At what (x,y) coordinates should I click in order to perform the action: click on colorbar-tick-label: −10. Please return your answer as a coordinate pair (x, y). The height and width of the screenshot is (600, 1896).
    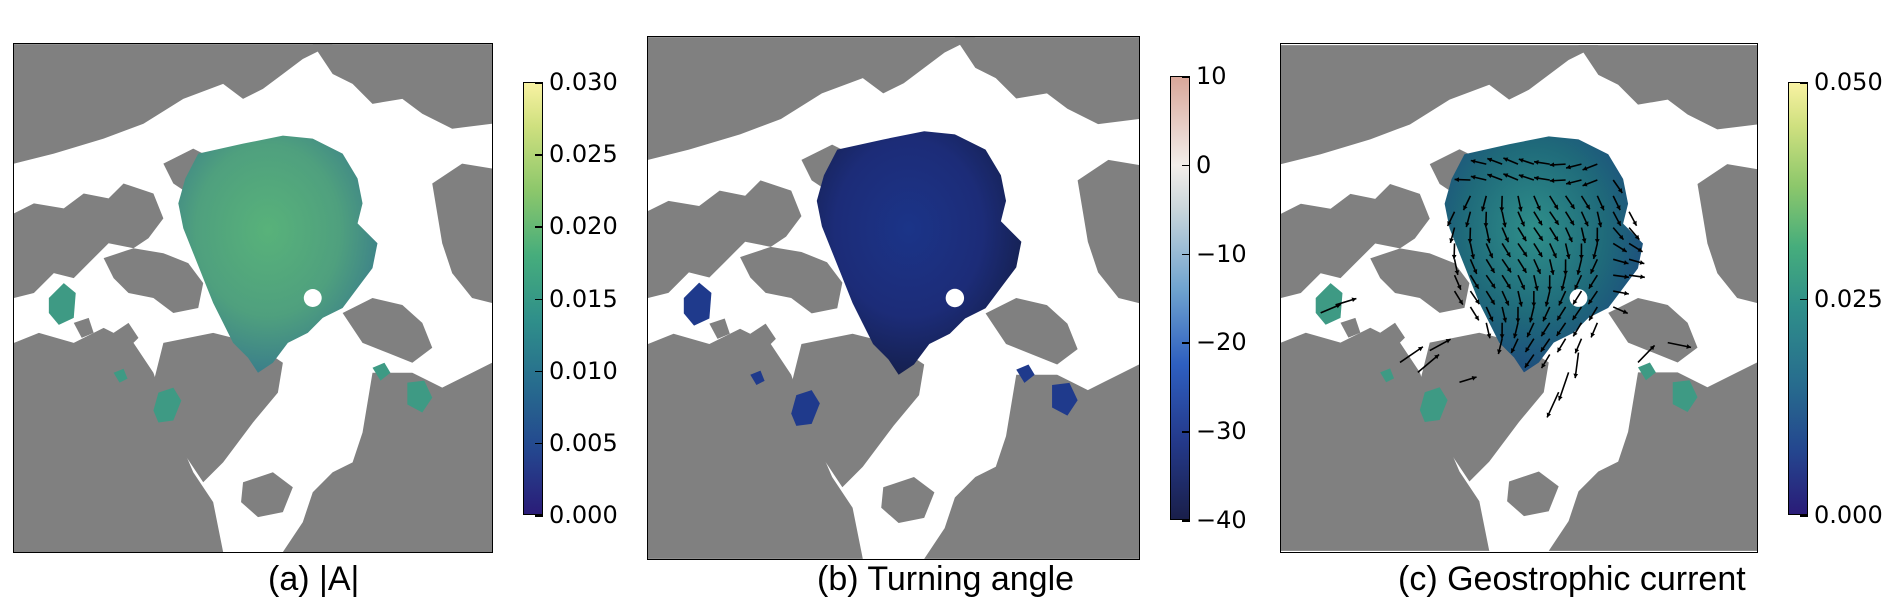
    Looking at the image, I should click on (1221, 253).